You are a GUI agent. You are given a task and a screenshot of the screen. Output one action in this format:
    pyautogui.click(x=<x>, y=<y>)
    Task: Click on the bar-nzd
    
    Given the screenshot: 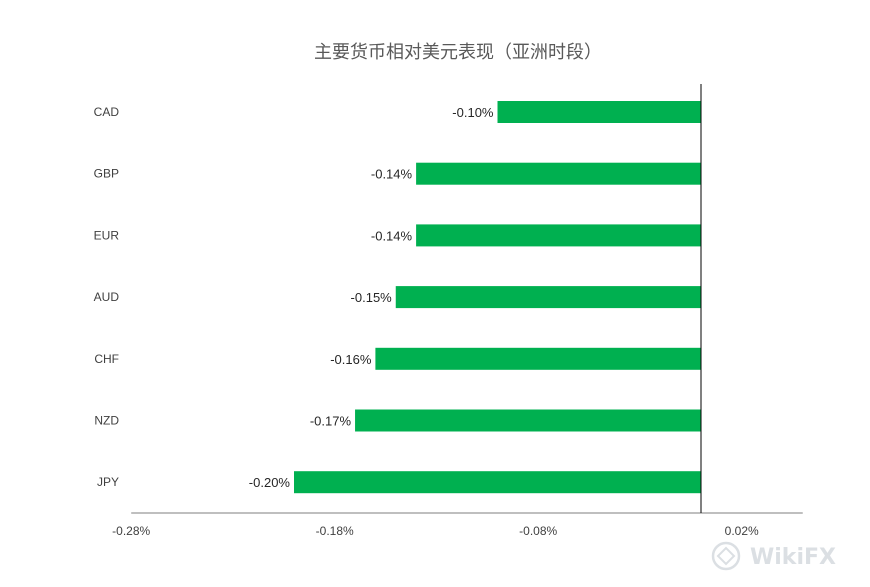 What is the action you would take?
    pyautogui.click(x=528, y=420)
    